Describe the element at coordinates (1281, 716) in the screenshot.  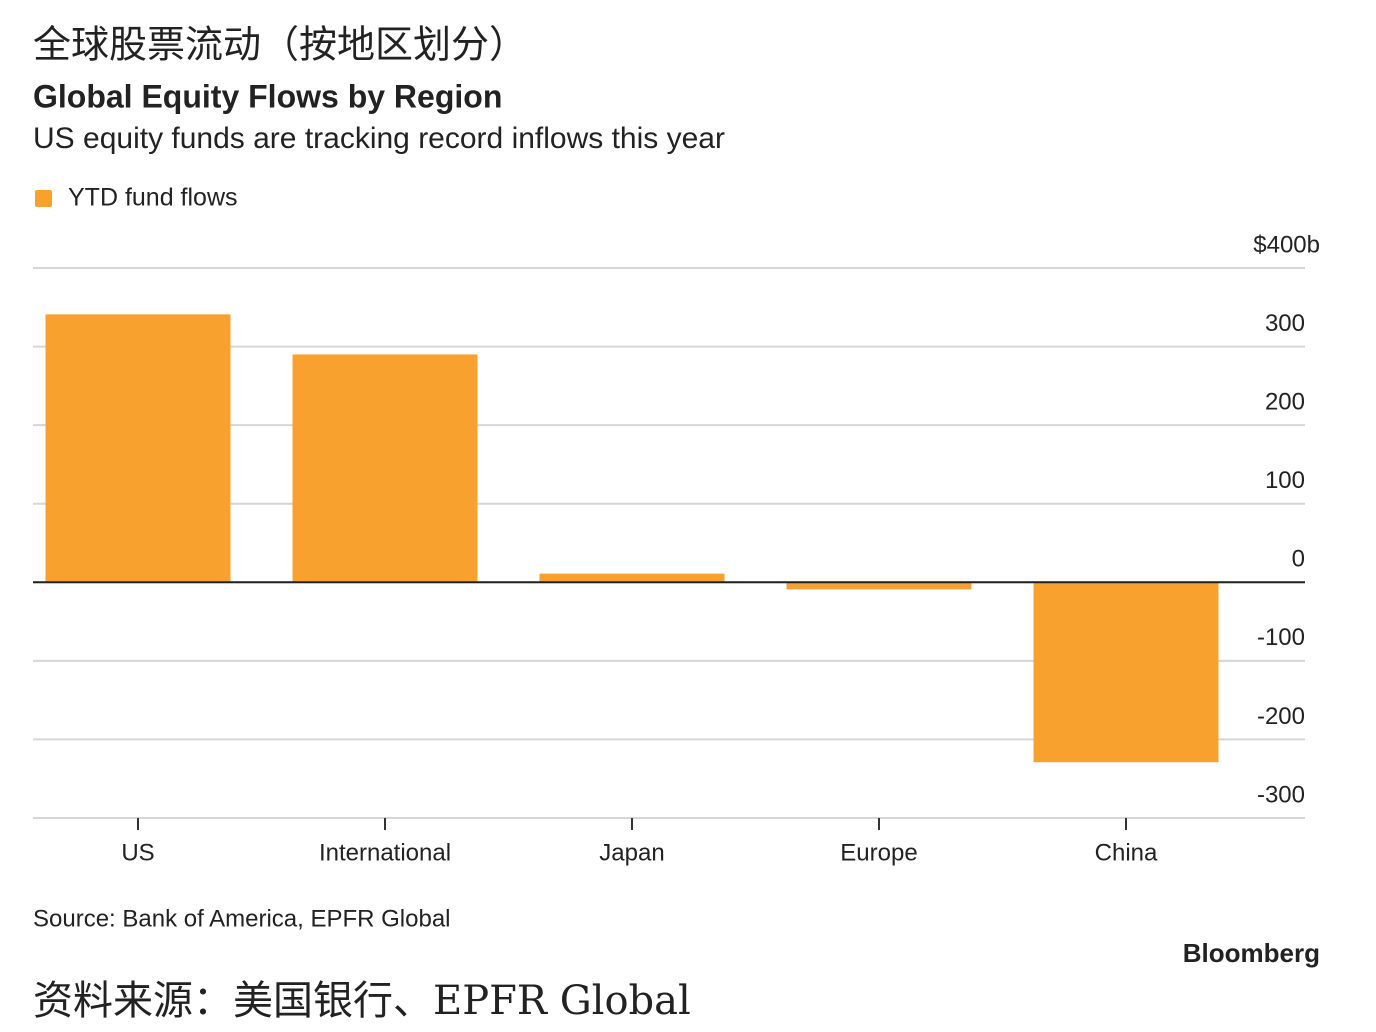
I see `y-tick-label: -200` at that location.